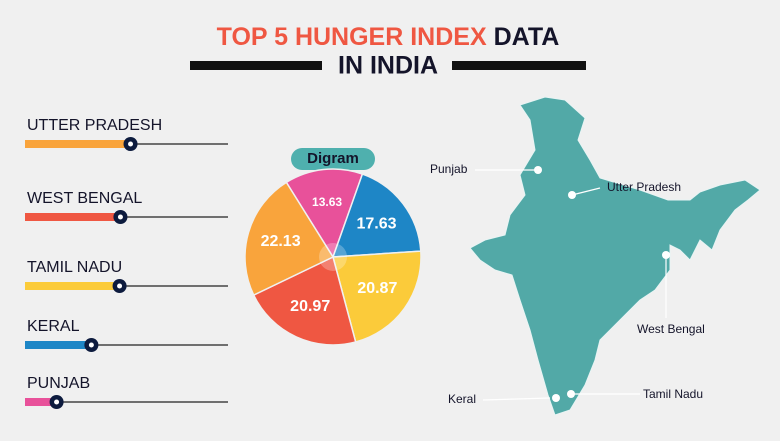 The height and width of the screenshot is (441, 780). Describe the element at coordinates (310, 306) in the screenshot. I see `pie-value-label: 20.97` at that location.